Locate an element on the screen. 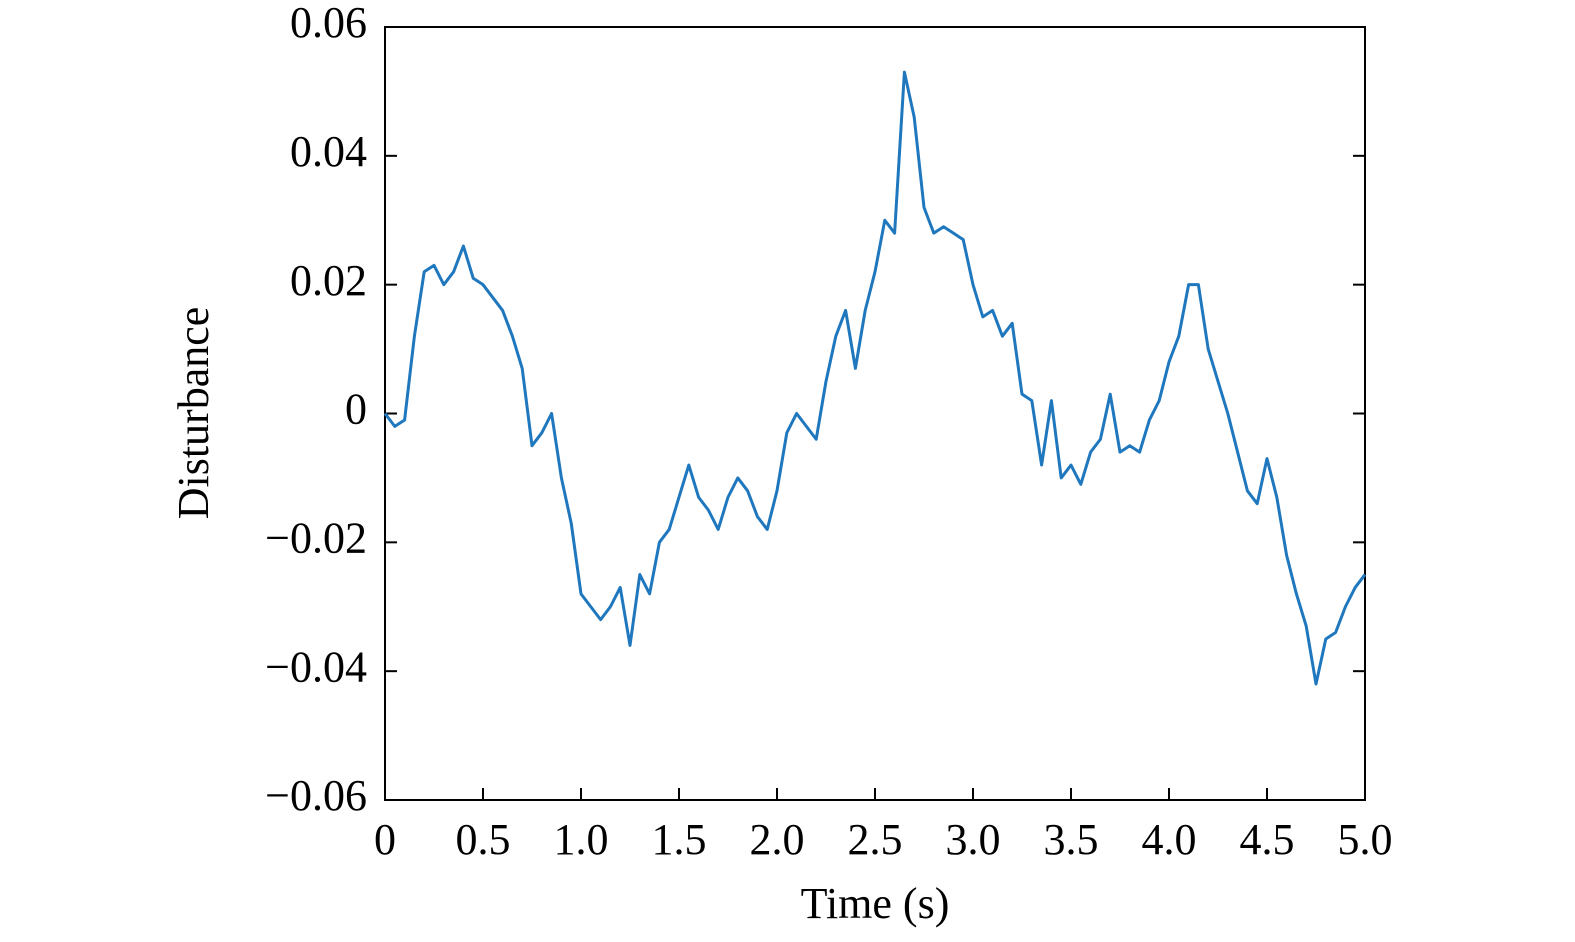 This screenshot has height=942, width=1575. y-tick-label: −0.06 is located at coordinates (316, 795).